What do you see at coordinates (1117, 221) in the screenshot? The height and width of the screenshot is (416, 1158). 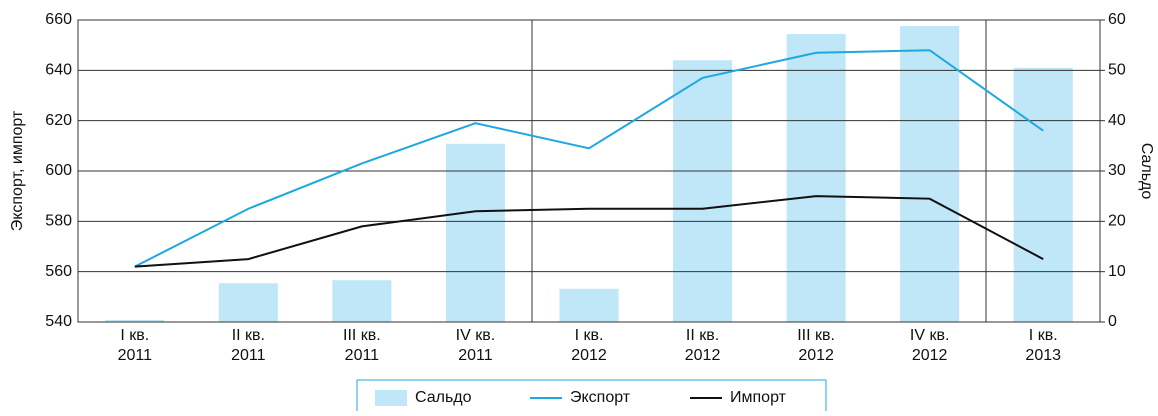 I see `y2-tick-label: 20` at bounding box center [1117, 221].